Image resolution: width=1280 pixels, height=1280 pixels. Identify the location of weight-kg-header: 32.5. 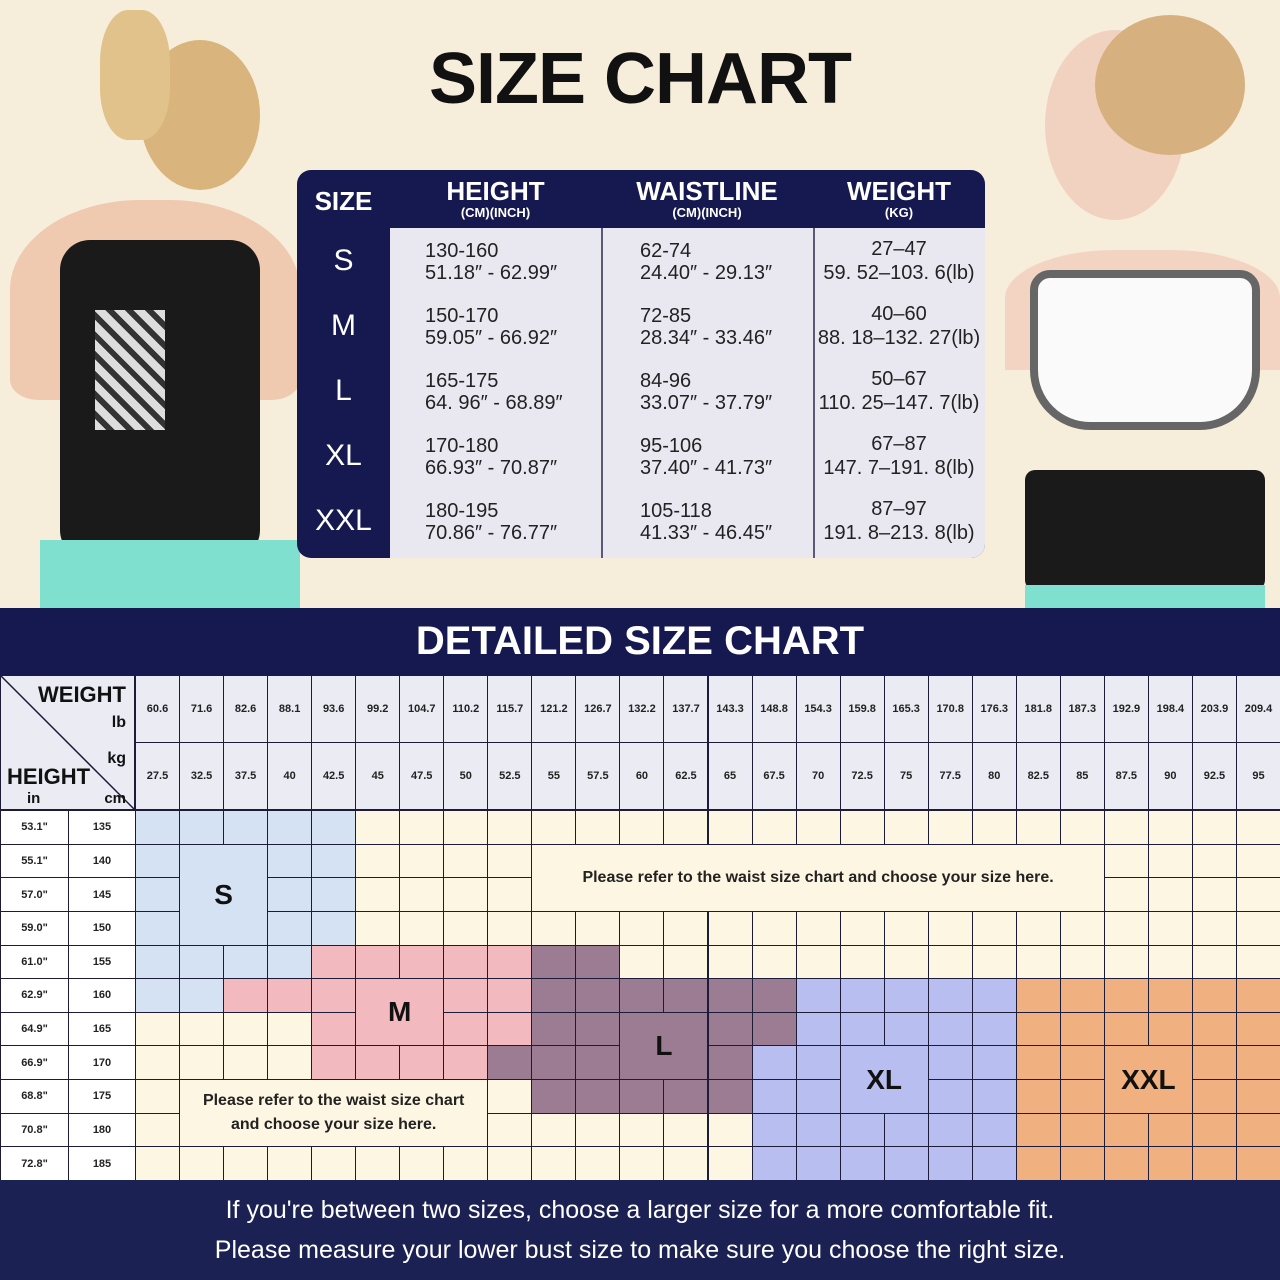
(202, 776).